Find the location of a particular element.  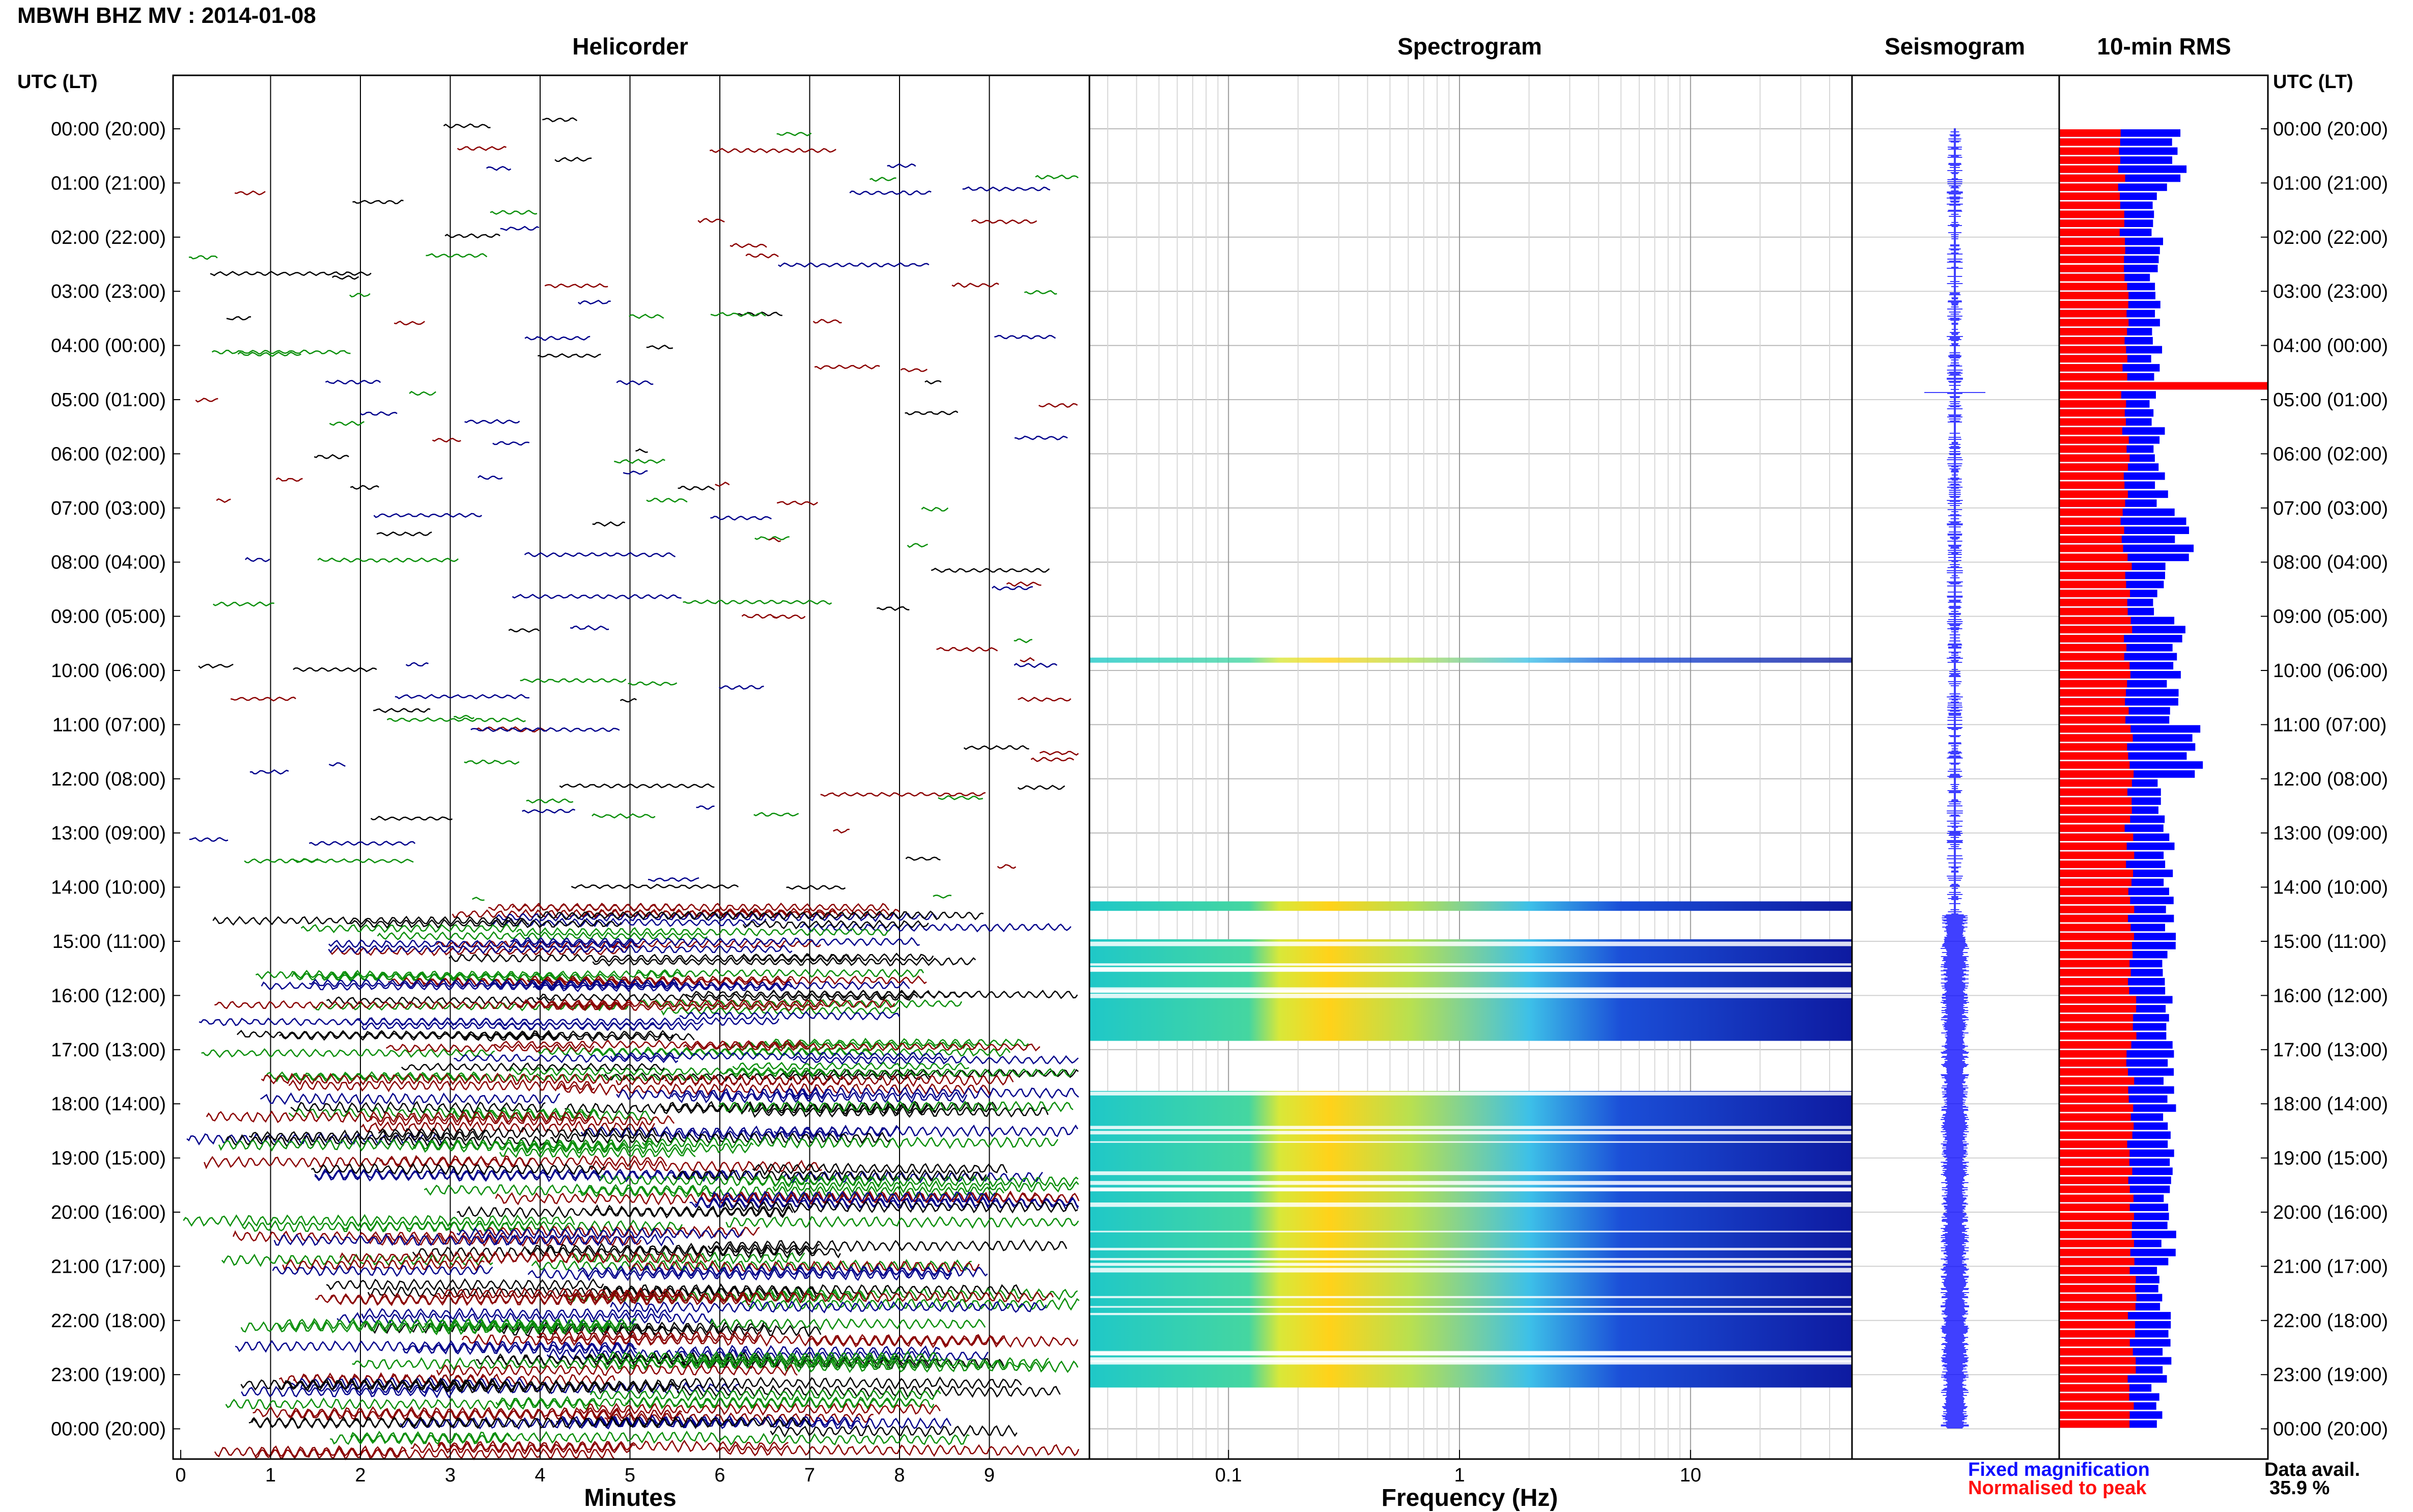

time-label-right: 05:00 (01:00) is located at coordinates (2330, 400).